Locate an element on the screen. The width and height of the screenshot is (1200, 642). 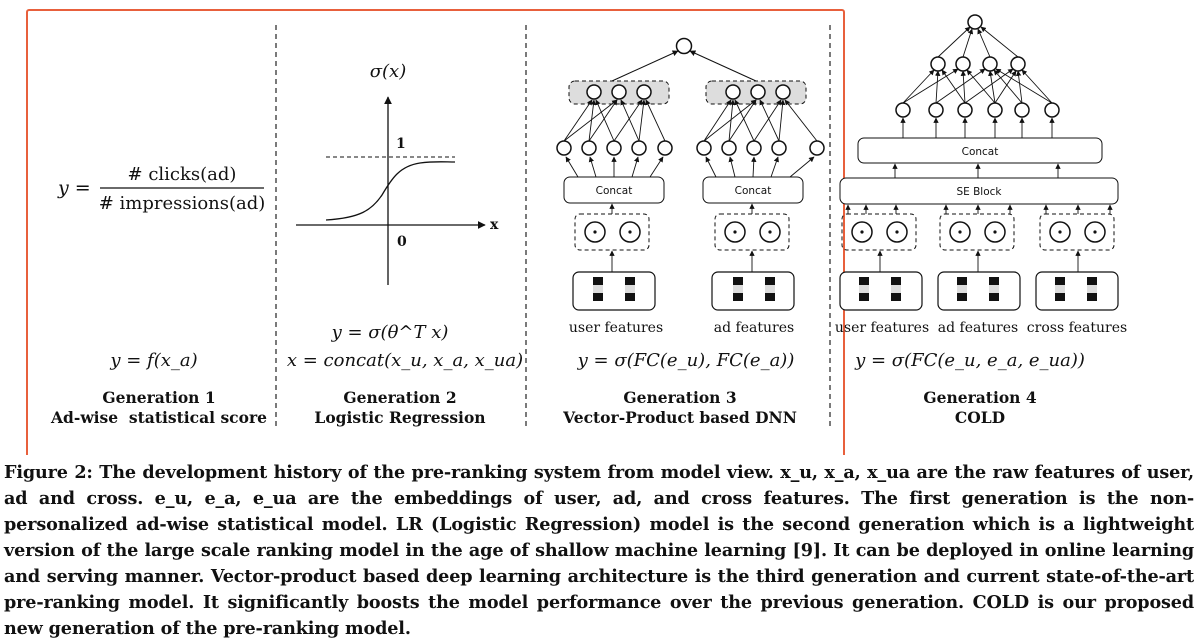
gen2-title: Generation 2 is located at coordinates (399, 397).